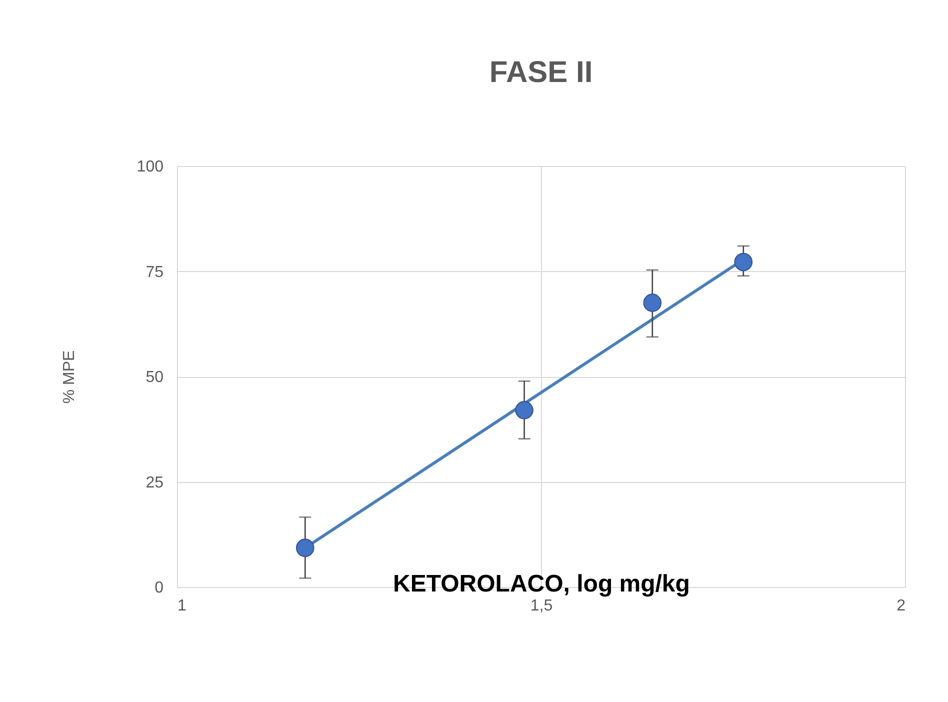 The width and height of the screenshot is (948, 702). I want to click on x-tick-label: 2, so click(901, 606).